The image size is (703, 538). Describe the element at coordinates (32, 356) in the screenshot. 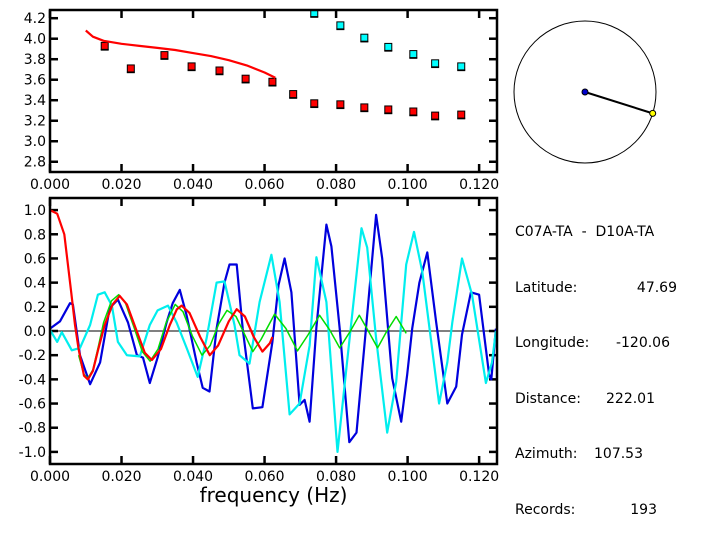

I see `bottom-y-tick-label: -0.2` at that location.